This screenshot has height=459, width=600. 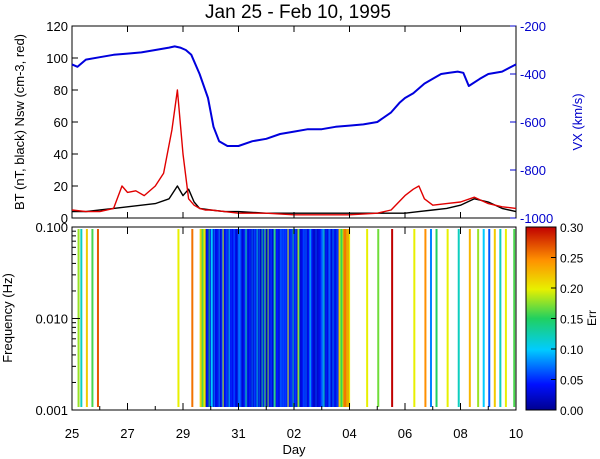 What do you see at coordinates (51, 410) in the screenshot?
I see `bottom-left-tick-label: 0.001` at bounding box center [51, 410].